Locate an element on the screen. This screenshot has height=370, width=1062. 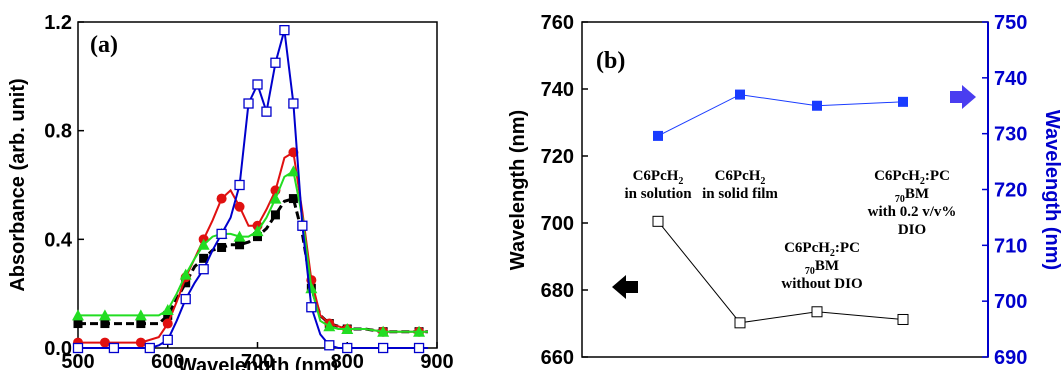
panel-b-left-tick-label: 660 is located at coordinates (557, 358).